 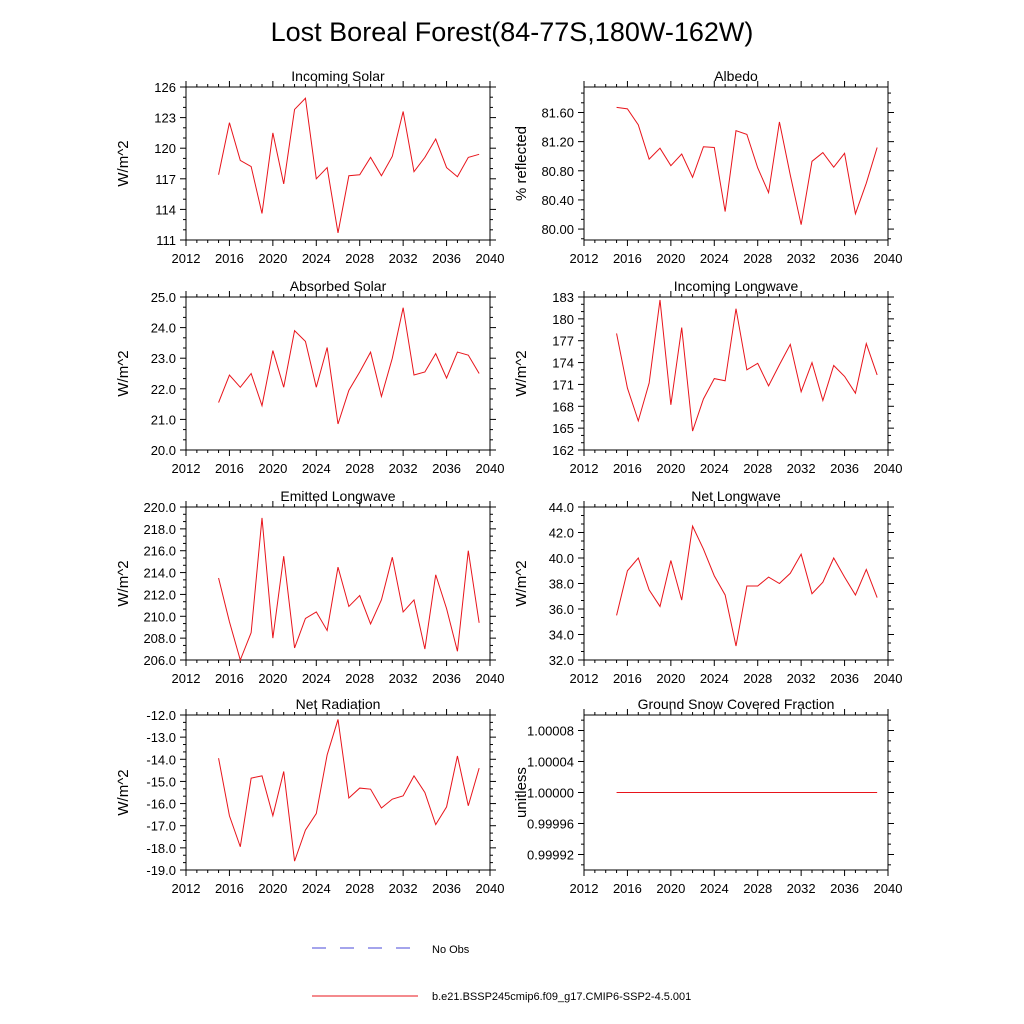 What do you see at coordinates (349, 790) in the screenshot?
I see `net-radiation-series-line` at bounding box center [349, 790].